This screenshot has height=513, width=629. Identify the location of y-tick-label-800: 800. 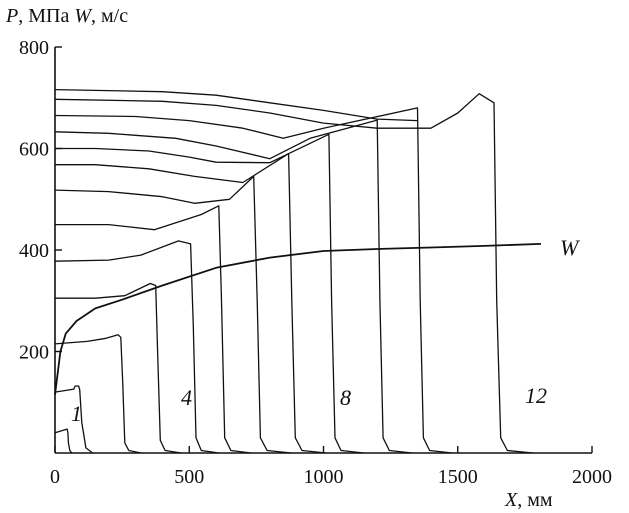
(34, 48).